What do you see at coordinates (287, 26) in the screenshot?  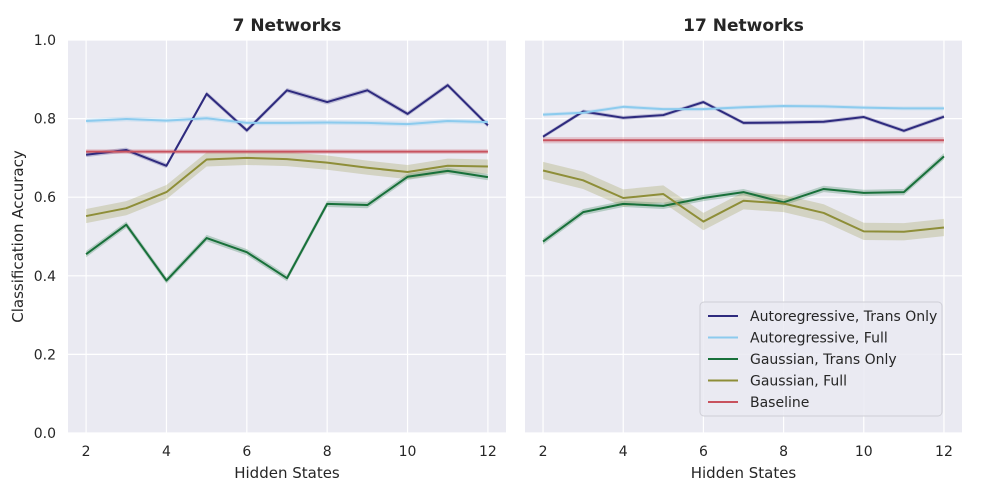 I see `chart-title: 7 Networks` at bounding box center [287, 26].